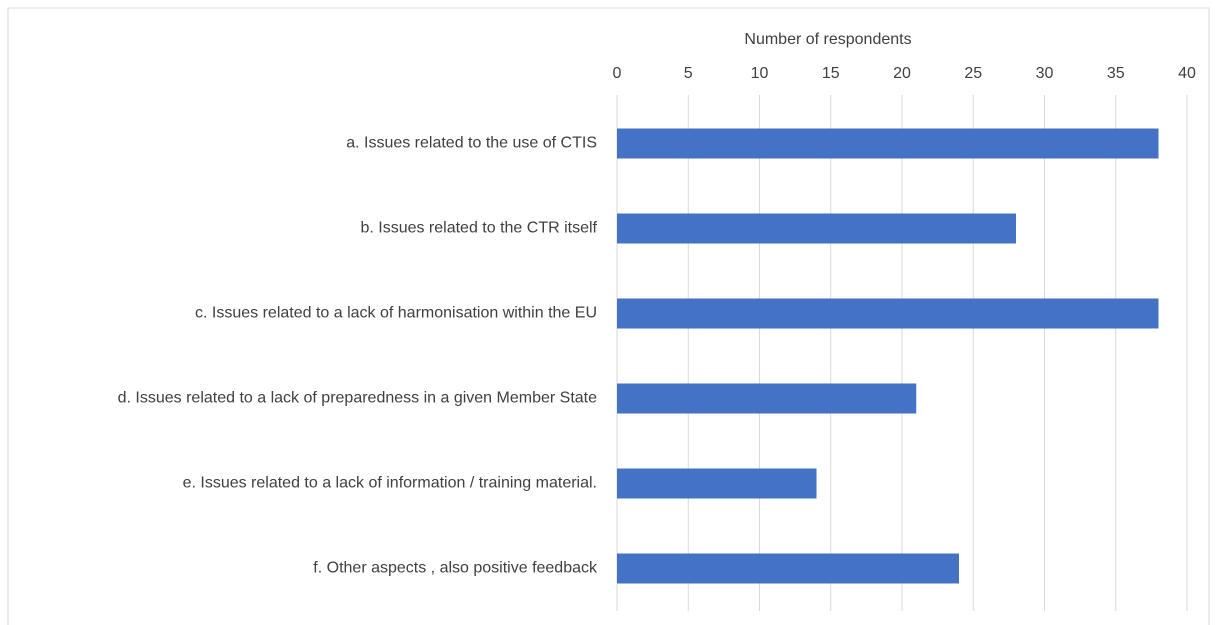 This screenshot has height=625, width=1215. What do you see at coordinates (688, 73) in the screenshot?
I see `x-tick-label: 5` at bounding box center [688, 73].